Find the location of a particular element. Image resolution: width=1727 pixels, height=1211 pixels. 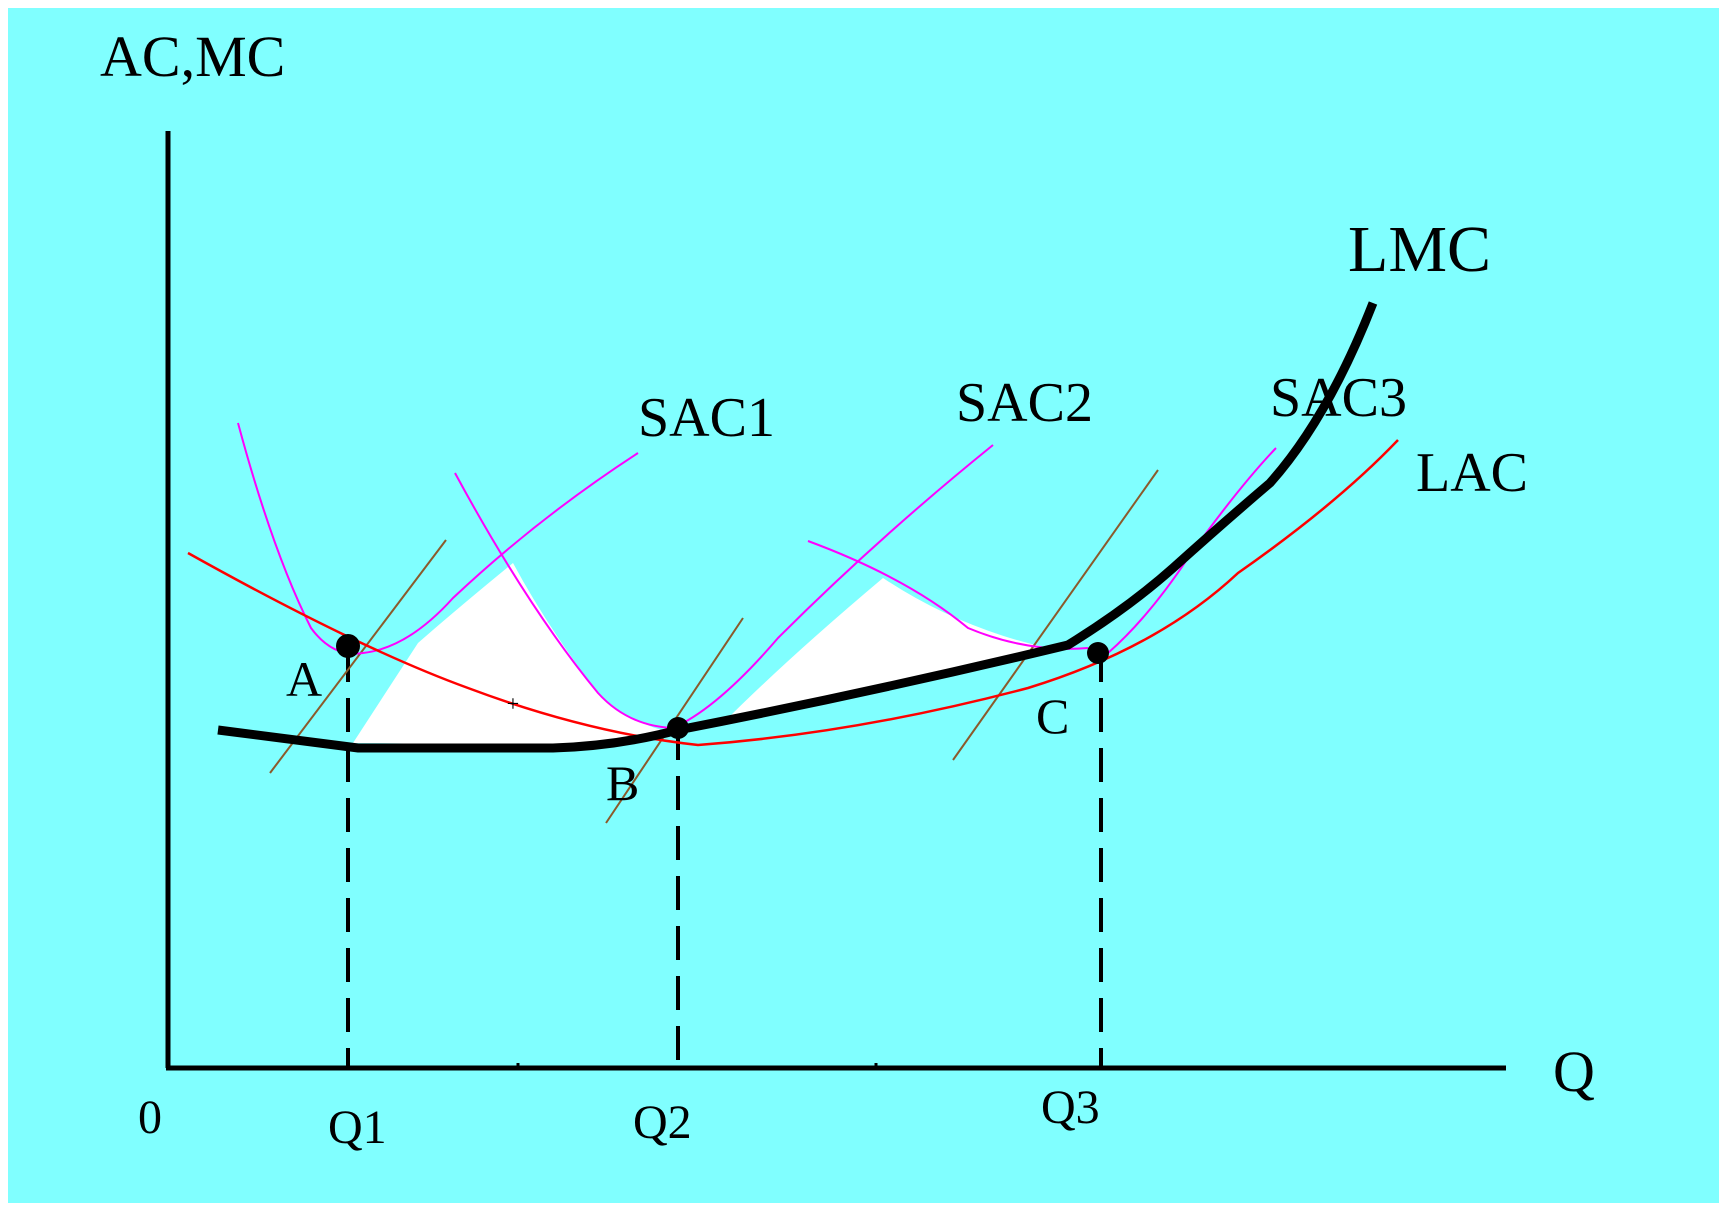

sac1-curve is located at coordinates (438, 538).